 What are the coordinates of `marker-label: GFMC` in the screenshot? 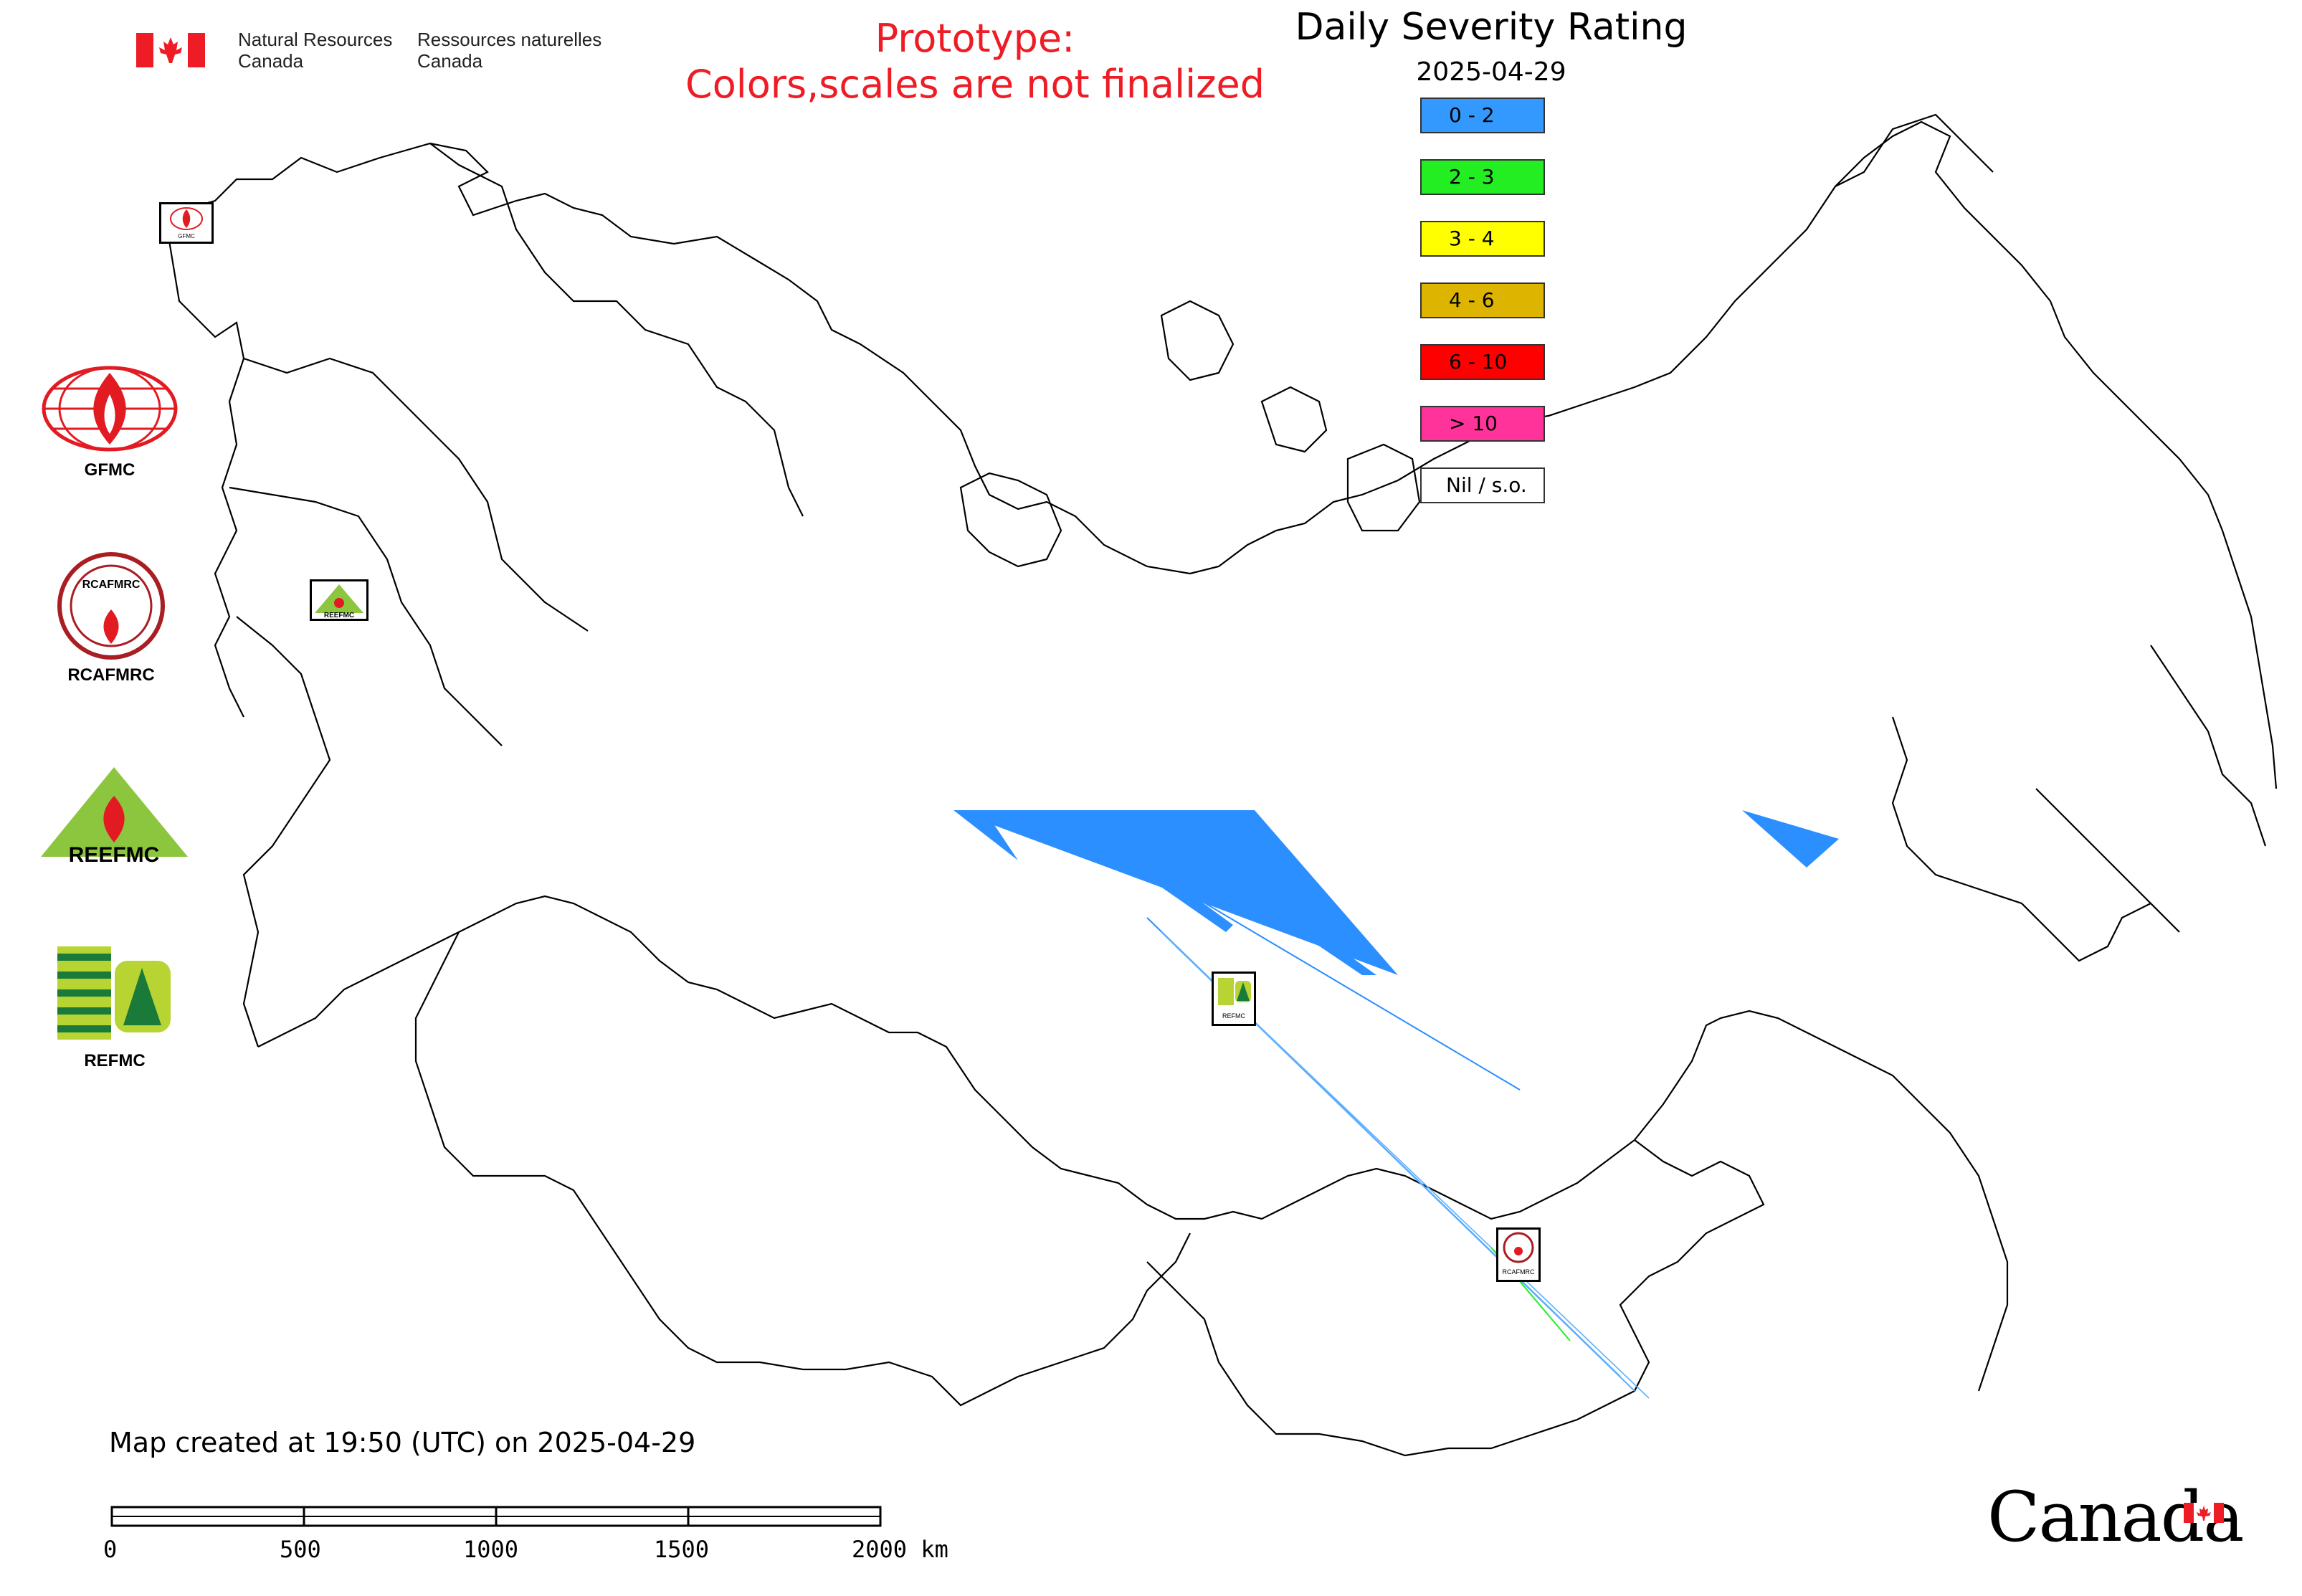 It's located at (186, 236).